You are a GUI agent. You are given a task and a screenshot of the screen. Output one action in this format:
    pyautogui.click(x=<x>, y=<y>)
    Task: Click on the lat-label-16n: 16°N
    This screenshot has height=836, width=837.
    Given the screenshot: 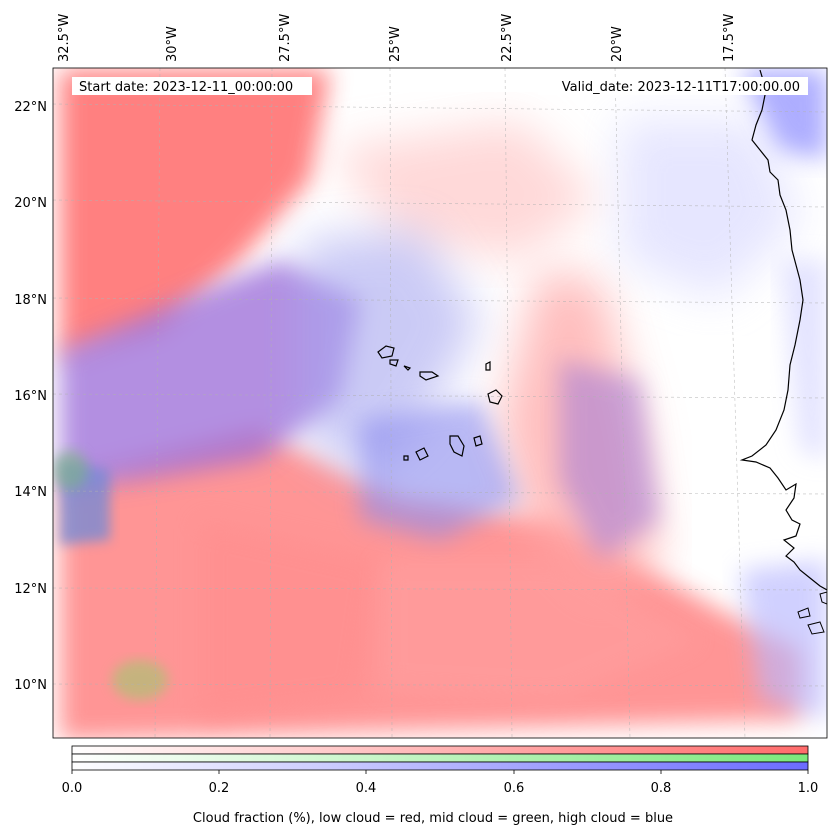 What is the action you would take?
    pyautogui.click(x=30, y=396)
    